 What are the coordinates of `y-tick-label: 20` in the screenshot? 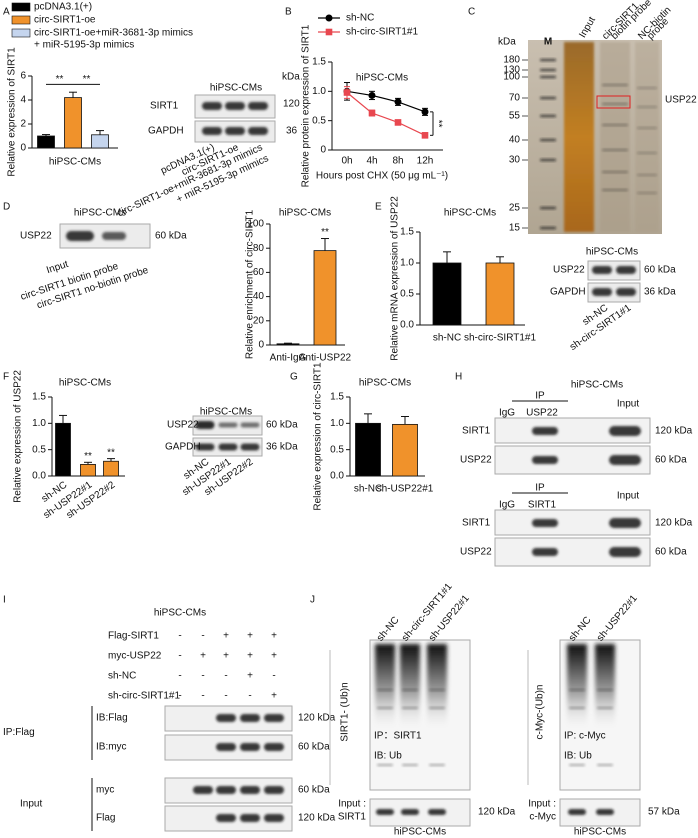 It's located at (259, 320).